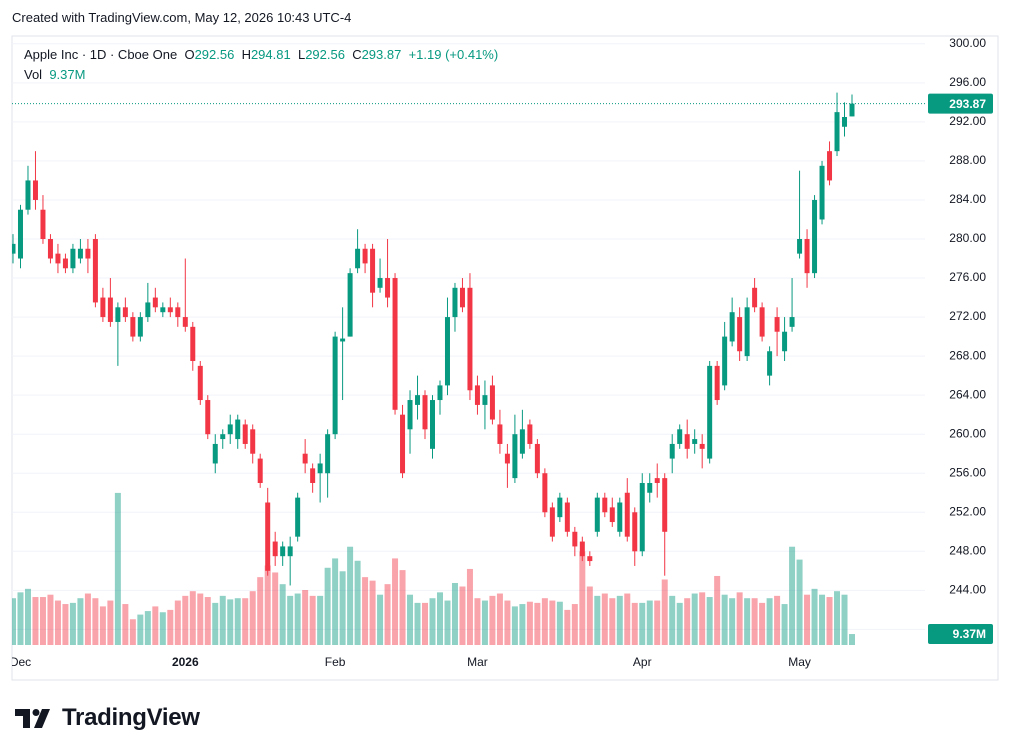  I want to click on legend-close: 293.87, so click(381, 54).